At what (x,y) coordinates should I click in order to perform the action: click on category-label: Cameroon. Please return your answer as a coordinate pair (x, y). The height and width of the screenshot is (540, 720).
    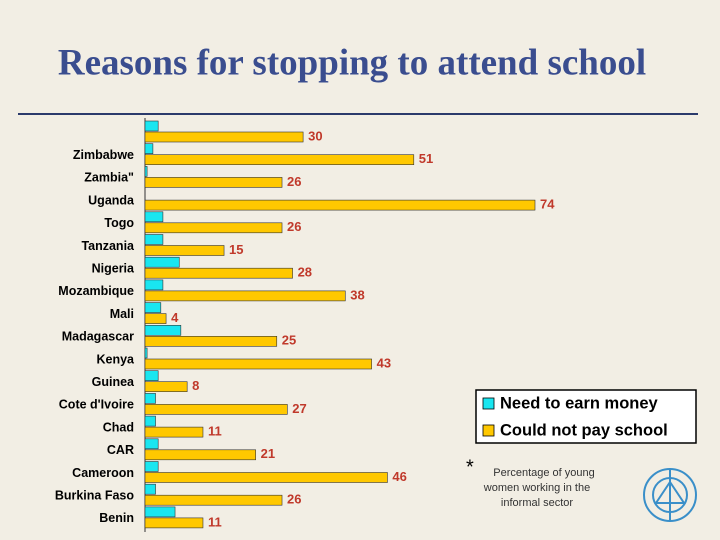
    Looking at the image, I should click on (103, 473).